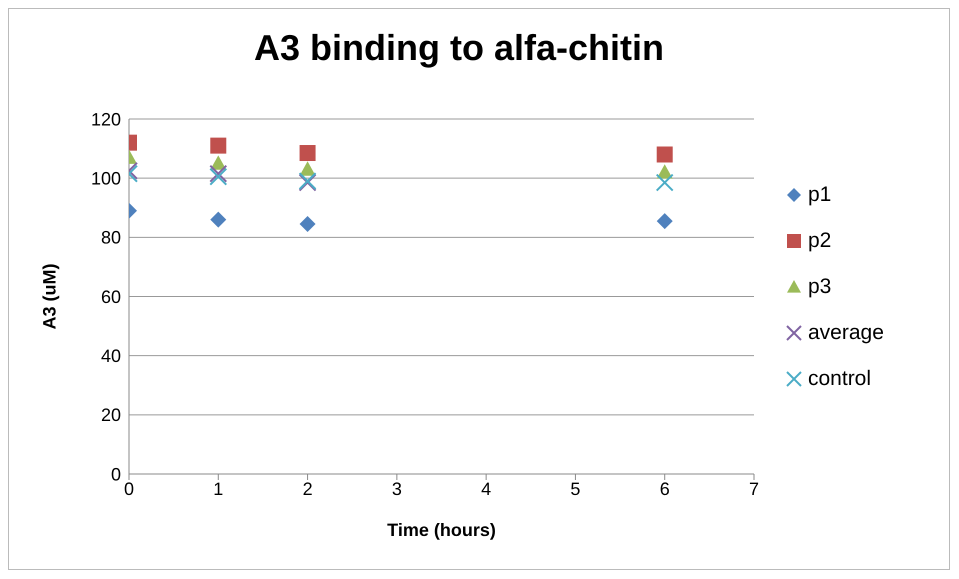 This screenshot has width=959, height=579. Describe the element at coordinates (575, 488) in the screenshot. I see `x-tick-label: 5` at that location.